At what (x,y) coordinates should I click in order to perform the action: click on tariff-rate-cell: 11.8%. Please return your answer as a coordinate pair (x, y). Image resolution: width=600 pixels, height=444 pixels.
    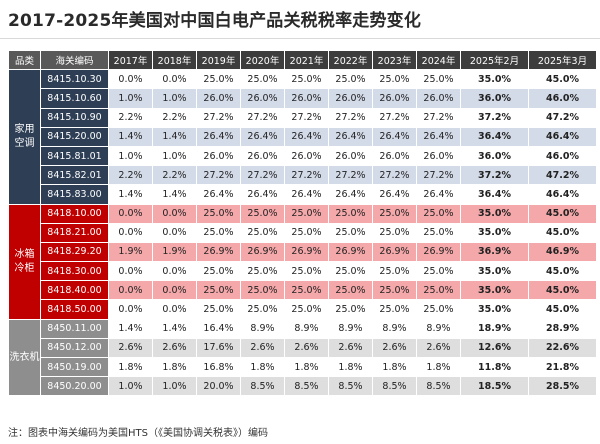
    Looking at the image, I should click on (494, 367).